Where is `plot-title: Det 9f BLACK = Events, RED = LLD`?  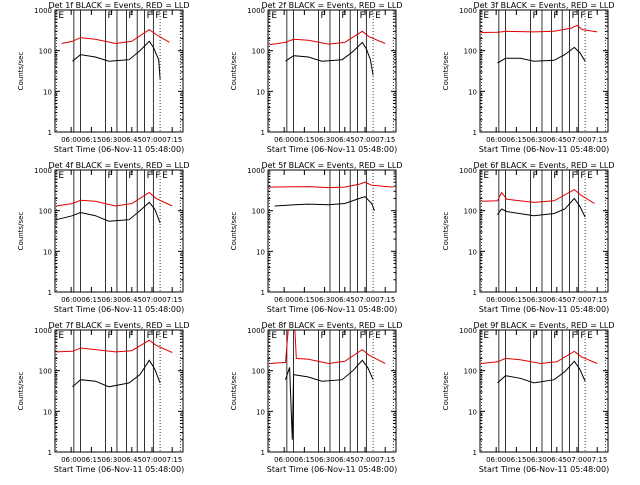
plot-title: Det 9f BLACK = Events, RED = LLD is located at coordinates (543, 325).